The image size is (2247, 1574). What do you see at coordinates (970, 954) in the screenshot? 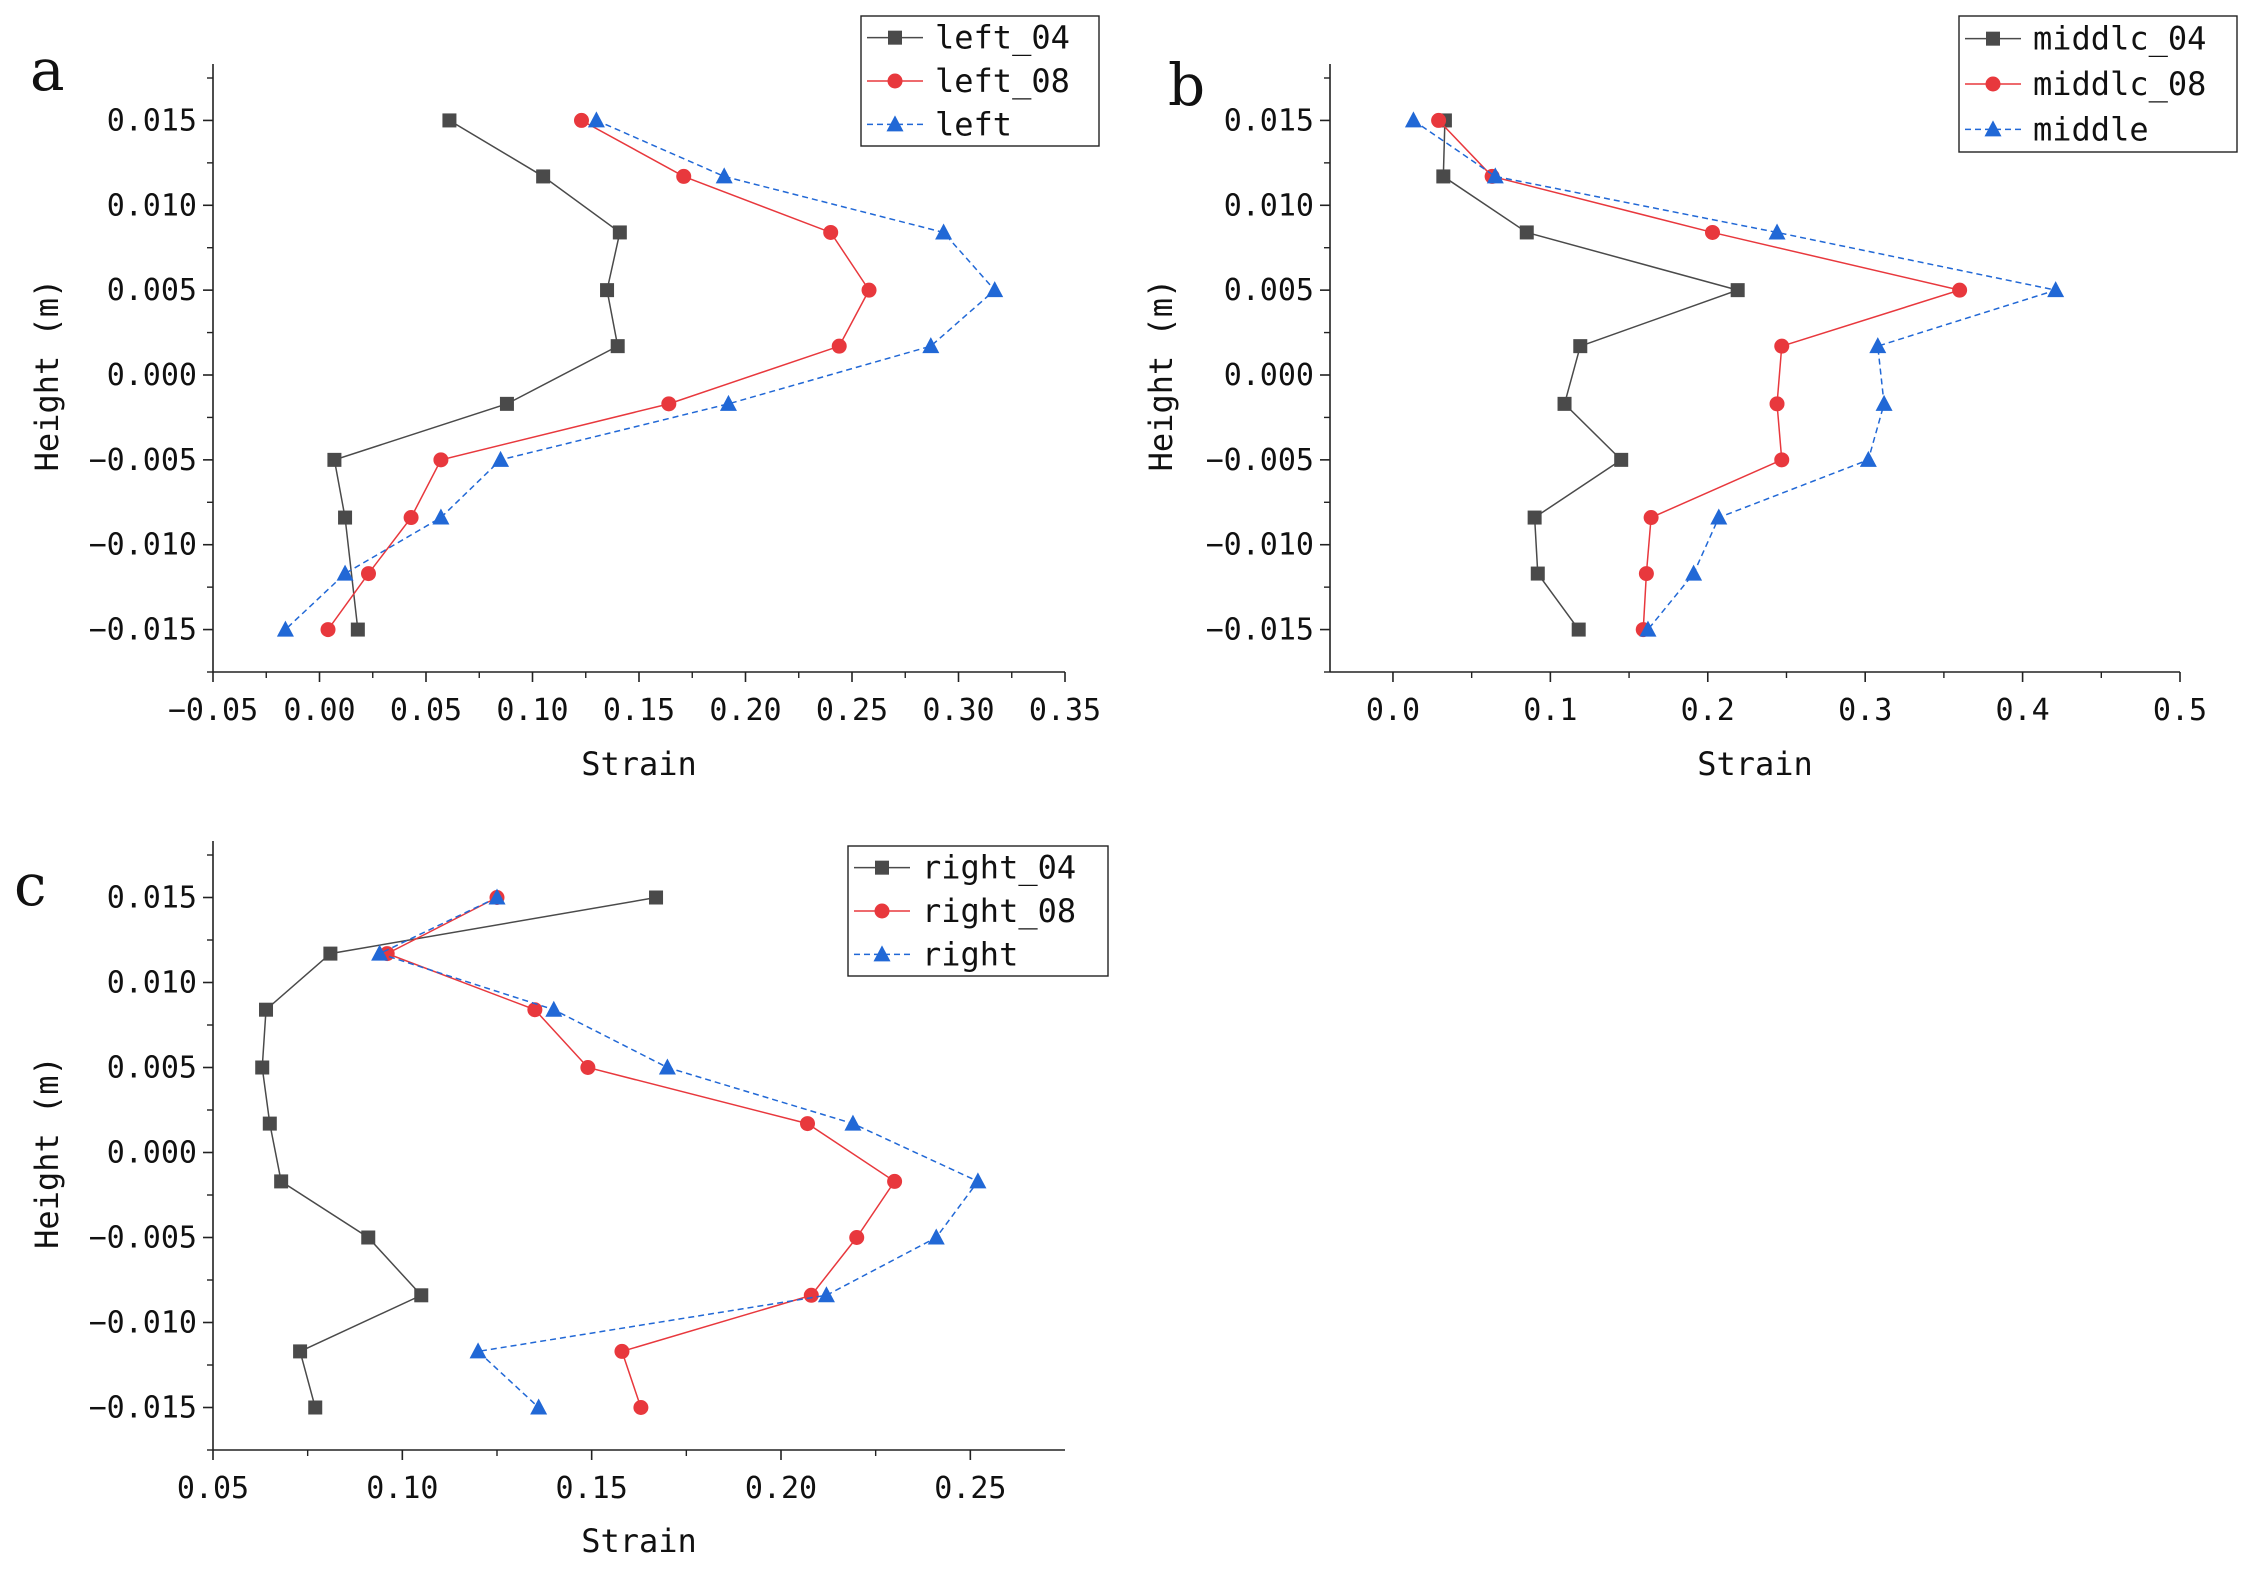
I see `legend-label-right: right` at bounding box center [970, 954].